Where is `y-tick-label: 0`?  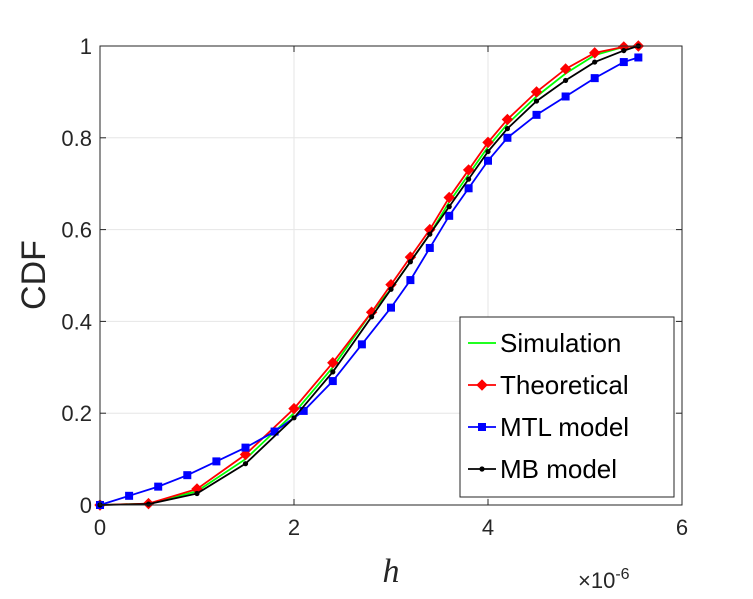
y-tick-label: 0 is located at coordinates (86, 505).